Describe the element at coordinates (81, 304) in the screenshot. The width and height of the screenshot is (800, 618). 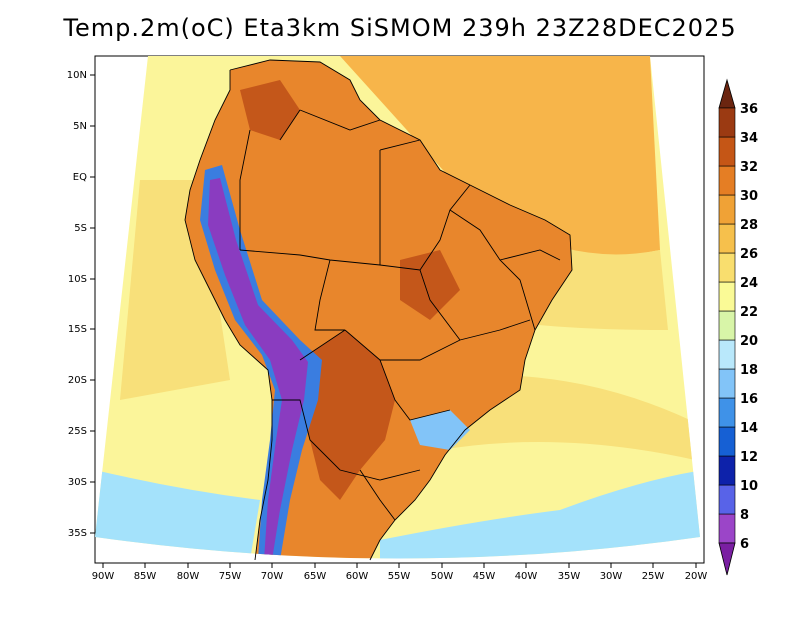
I see `latitude-axis: 10N 5N EQ 5S 10S 15S 20S 25S 30S 35S` at that location.